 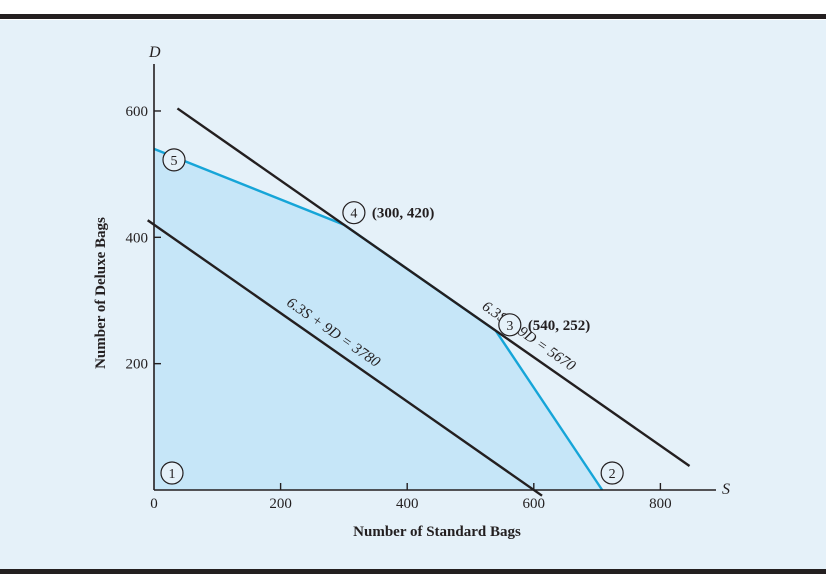 What do you see at coordinates (413, 571) in the screenshot?
I see `bottom-rule` at bounding box center [413, 571].